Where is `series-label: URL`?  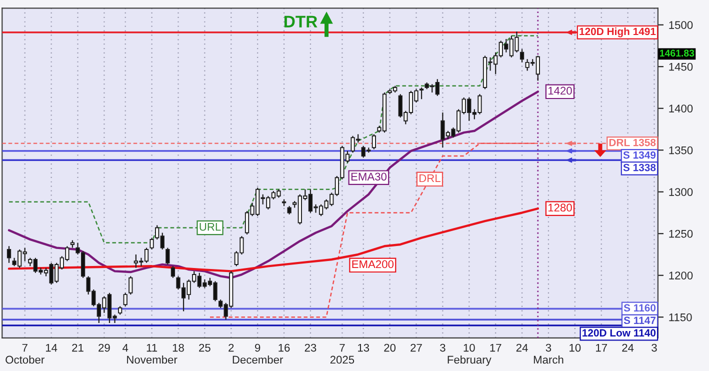
series-label: URL is located at coordinates (210, 226).